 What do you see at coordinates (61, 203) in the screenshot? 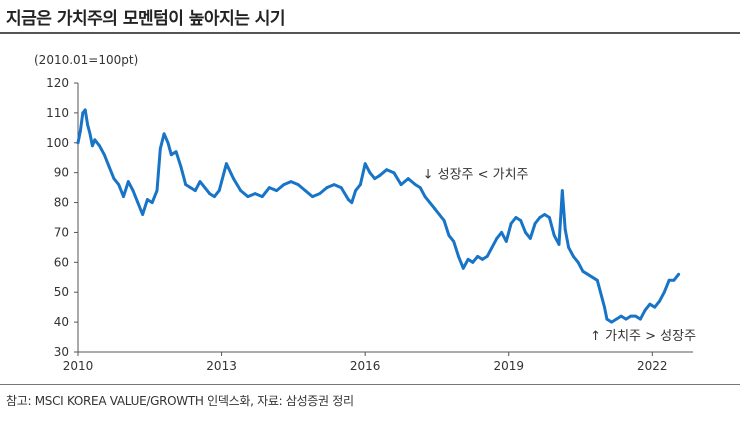
I see `y-tick-label: 80` at bounding box center [61, 203].